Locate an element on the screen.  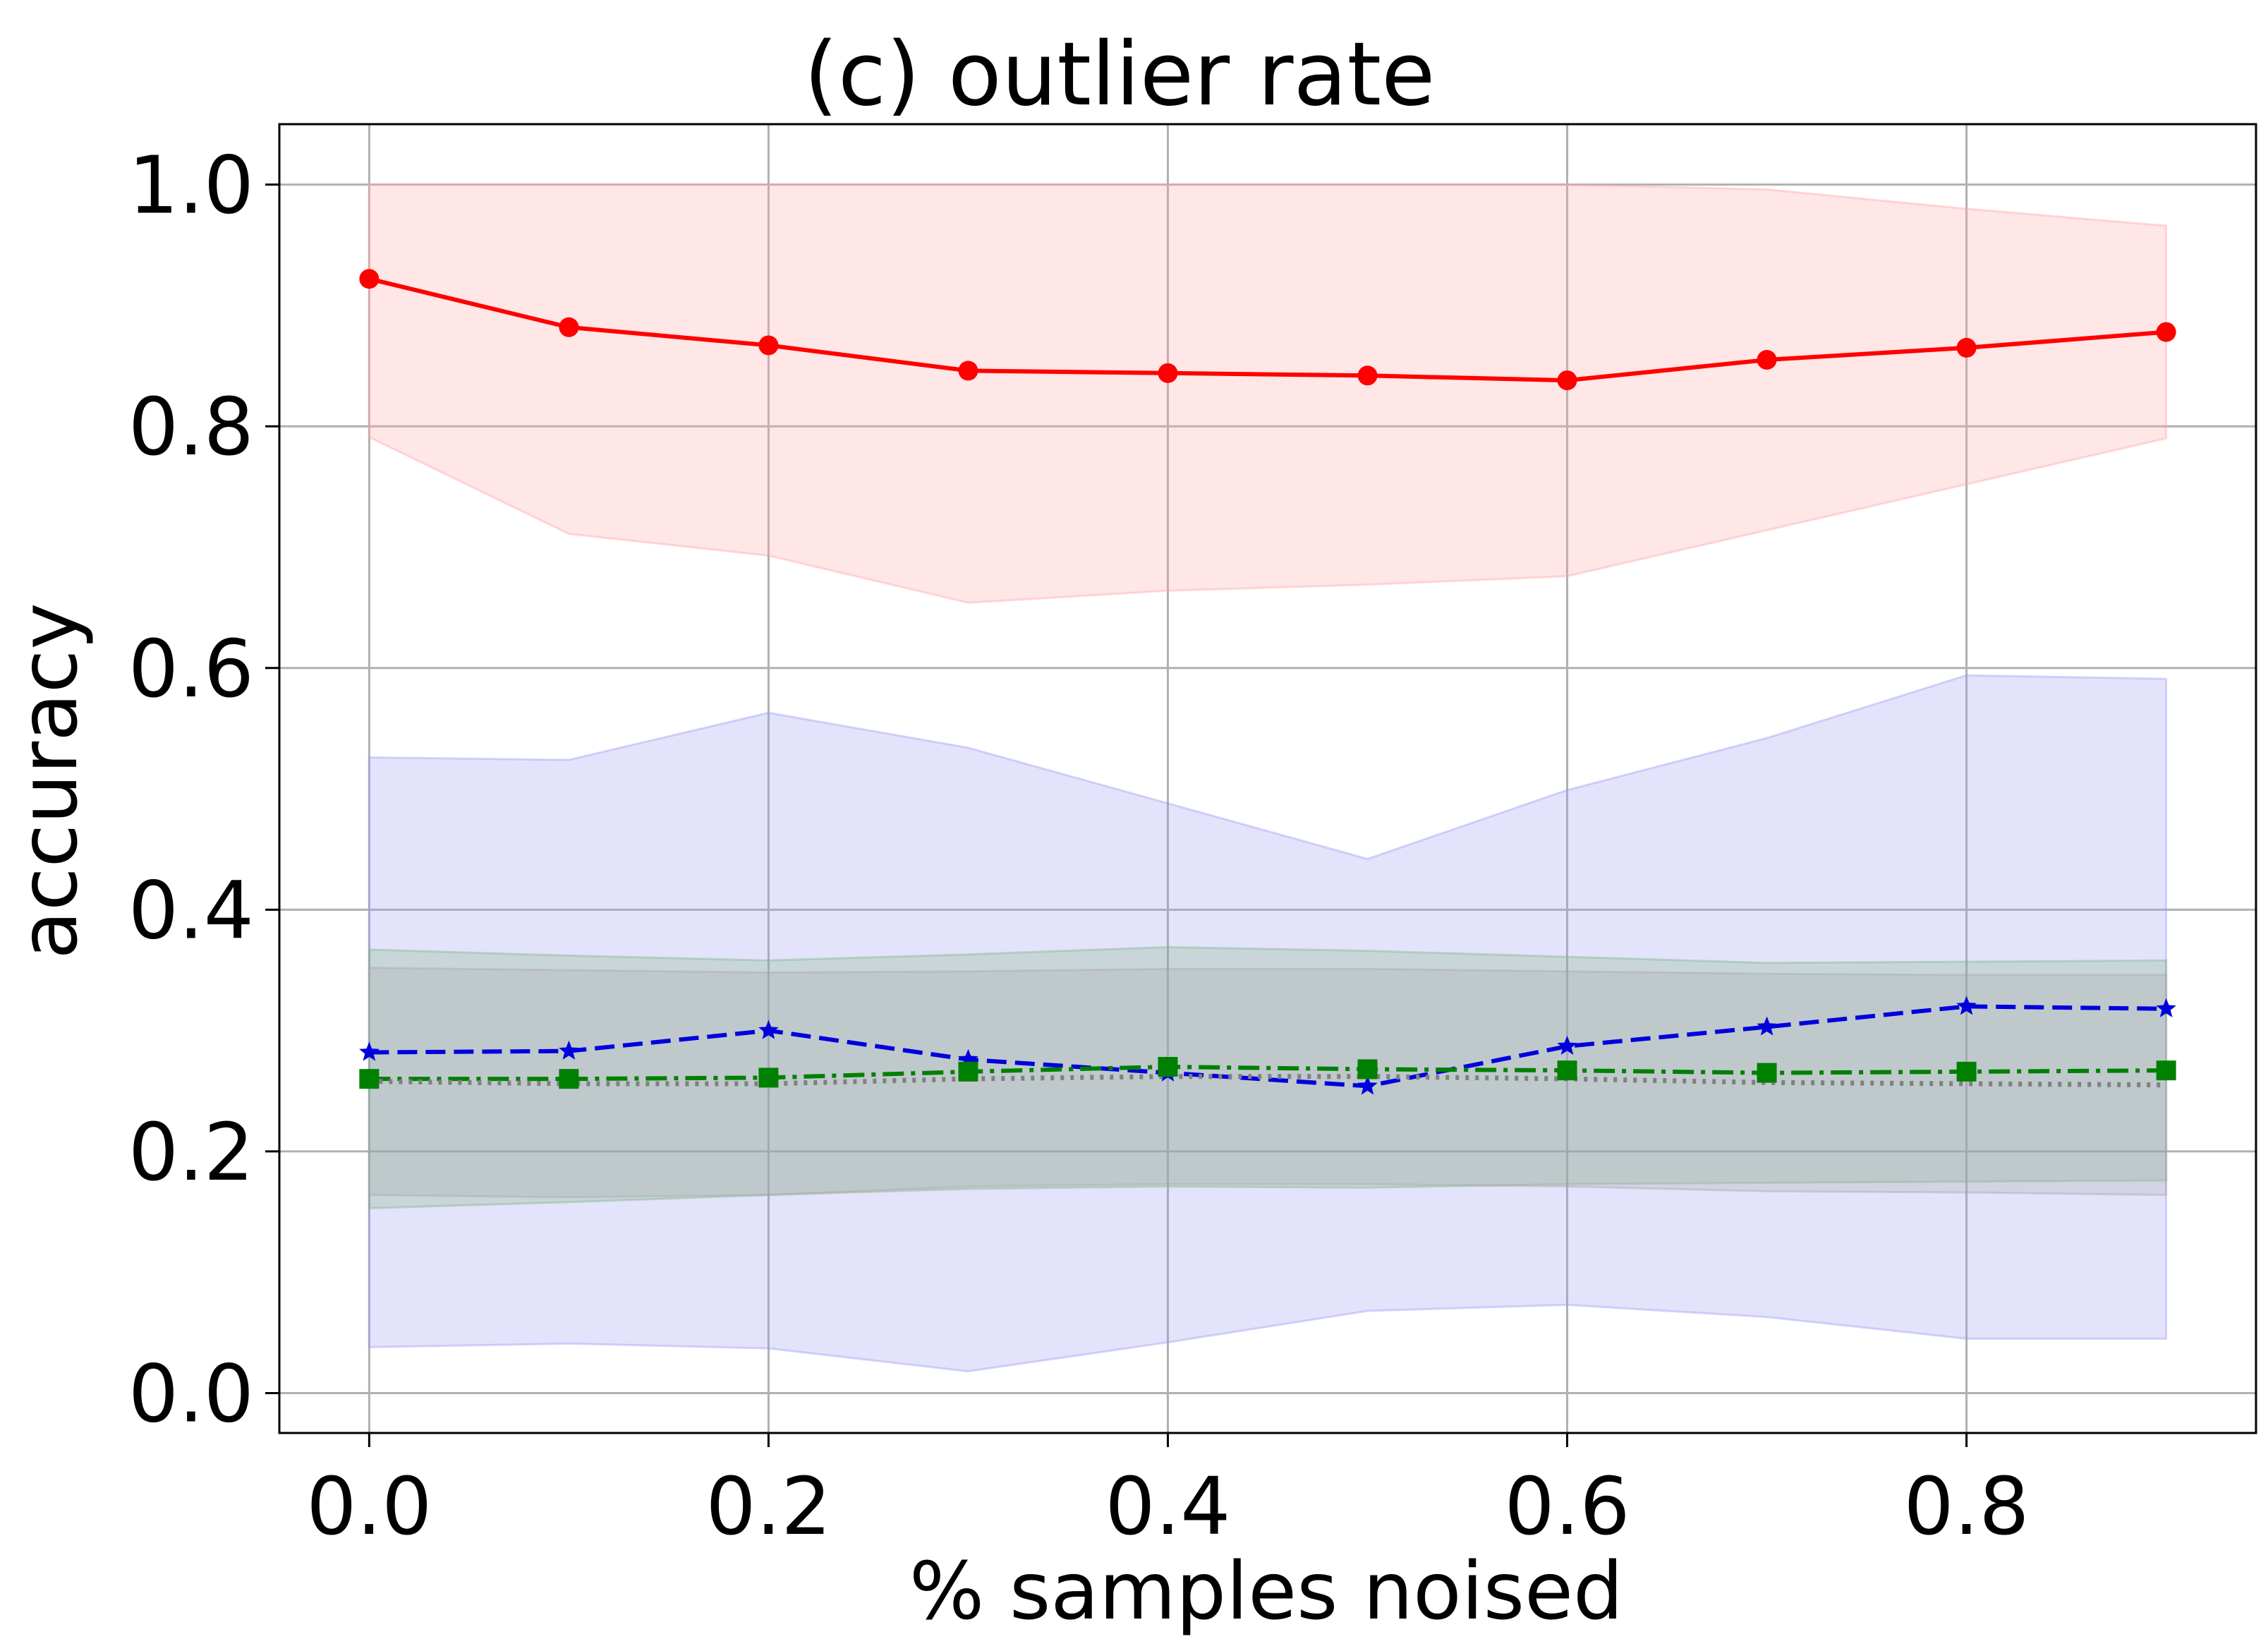
y-axis-label: accuracy is located at coordinates (49, 781).